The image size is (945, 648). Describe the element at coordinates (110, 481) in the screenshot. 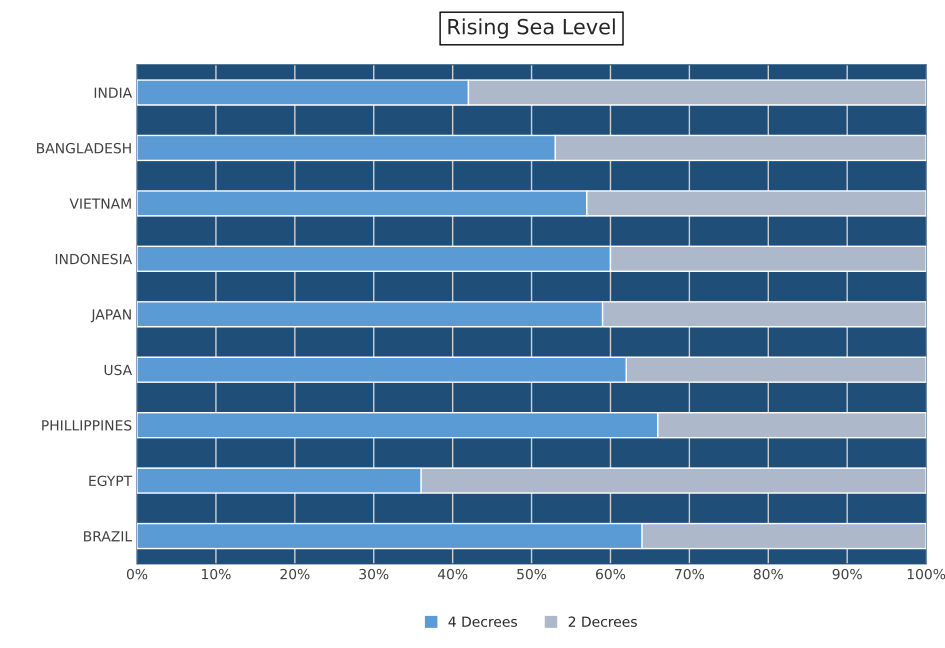

I see `y-tick-label: EGYPT` at that location.